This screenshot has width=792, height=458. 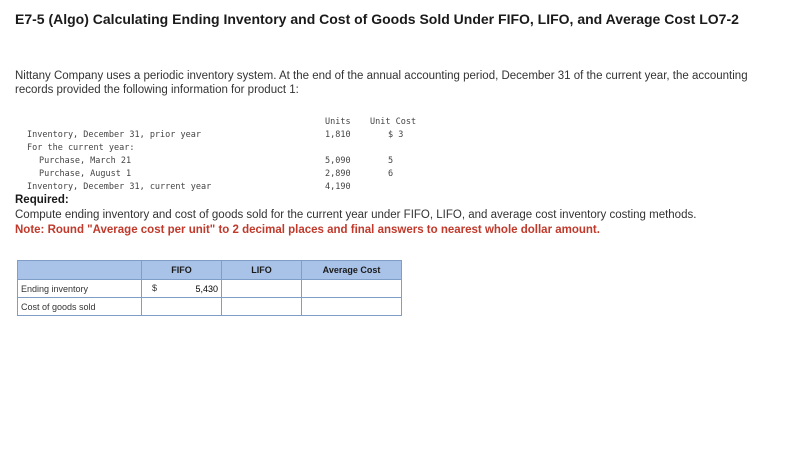 I want to click on row-cost: 5, so click(x=391, y=161).